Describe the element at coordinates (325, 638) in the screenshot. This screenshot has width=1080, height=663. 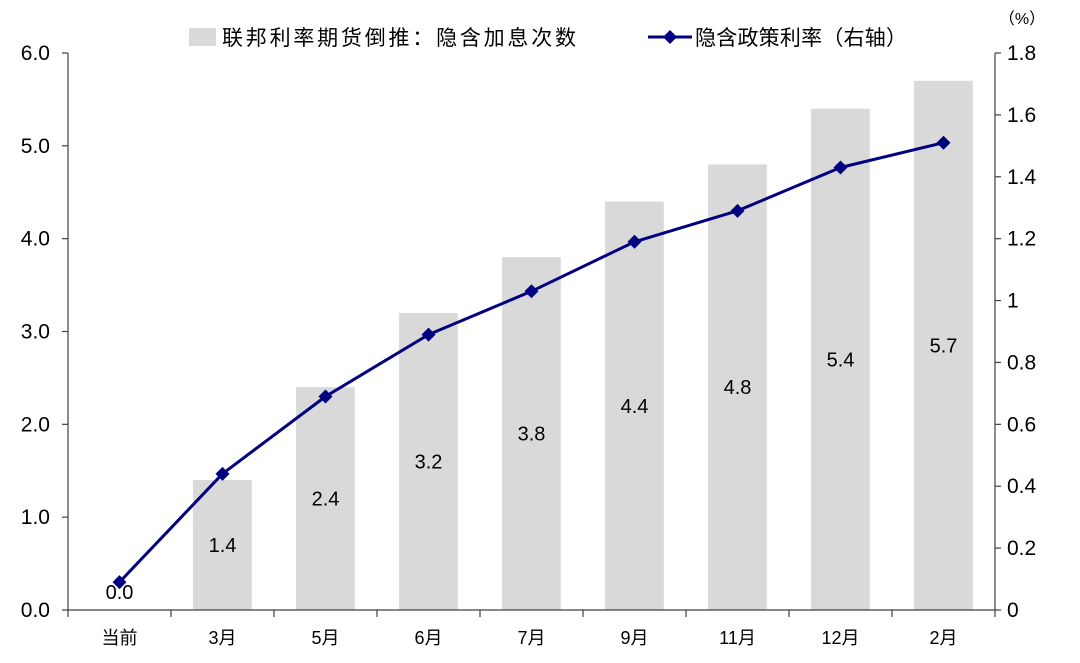
I see `category-label: 5月` at that location.